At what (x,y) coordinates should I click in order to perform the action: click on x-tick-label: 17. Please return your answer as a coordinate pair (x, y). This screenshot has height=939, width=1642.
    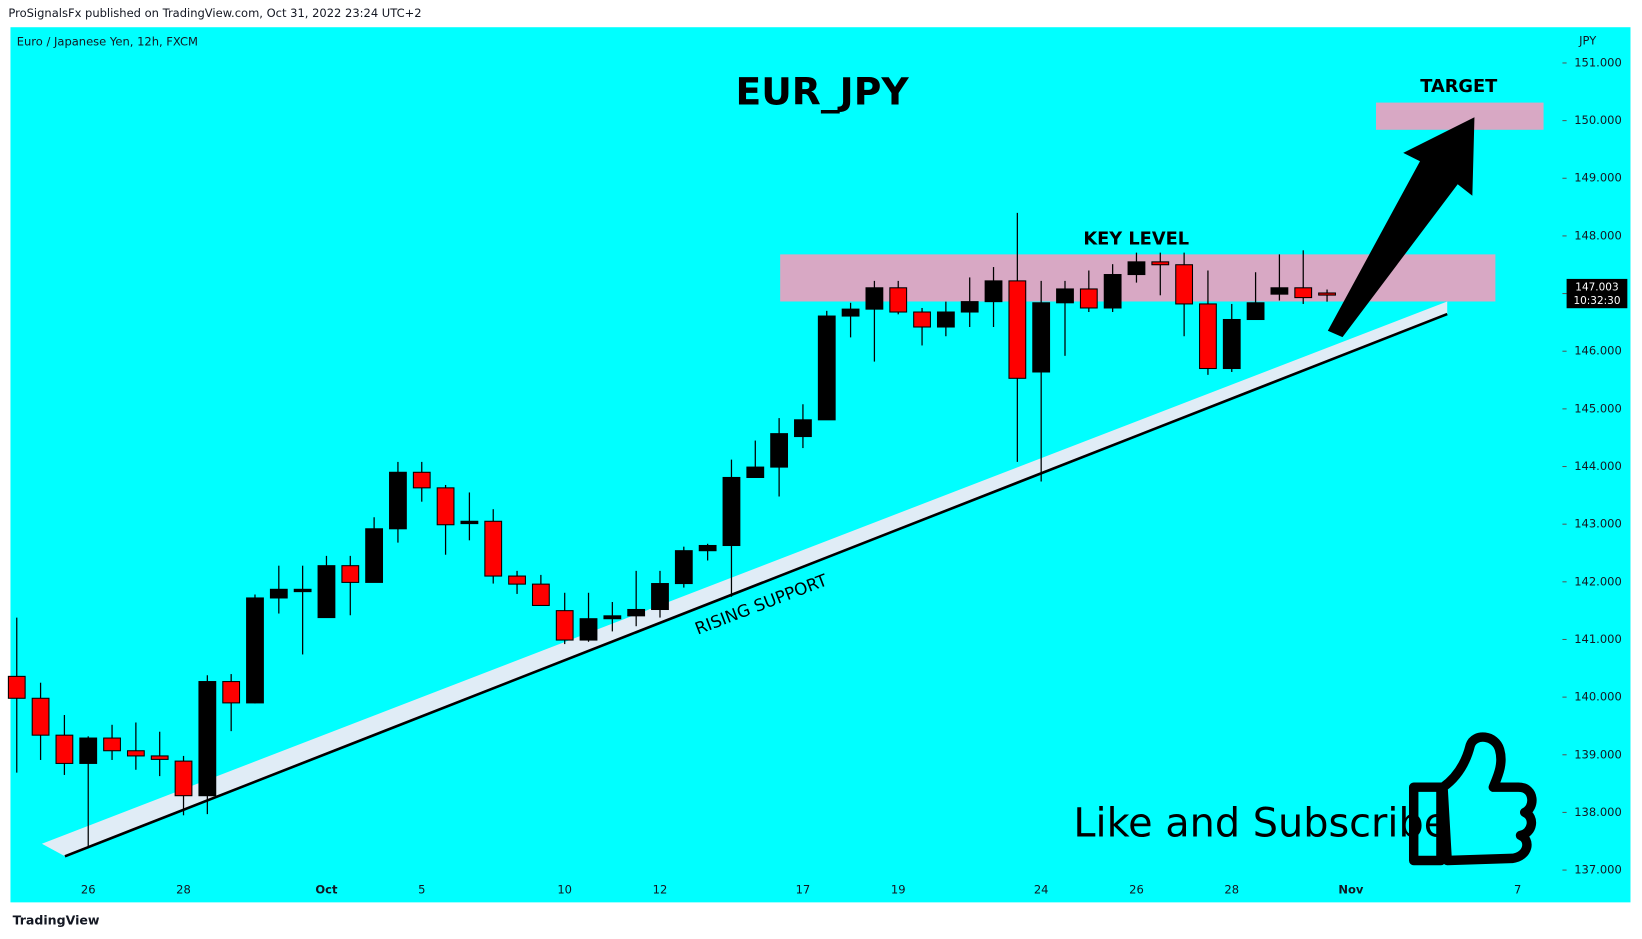
    Looking at the image, I should click on (803, 889).